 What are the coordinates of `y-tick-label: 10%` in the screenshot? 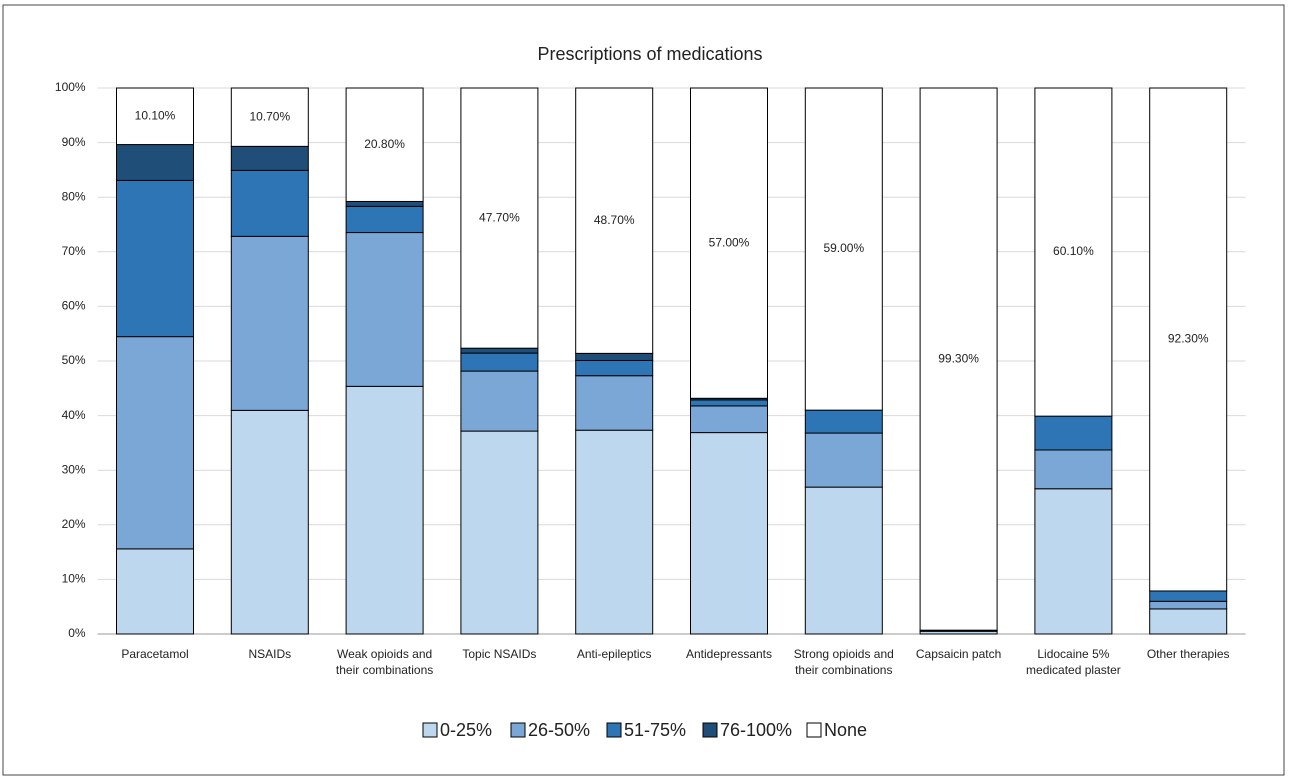 It's located at (74, 579).